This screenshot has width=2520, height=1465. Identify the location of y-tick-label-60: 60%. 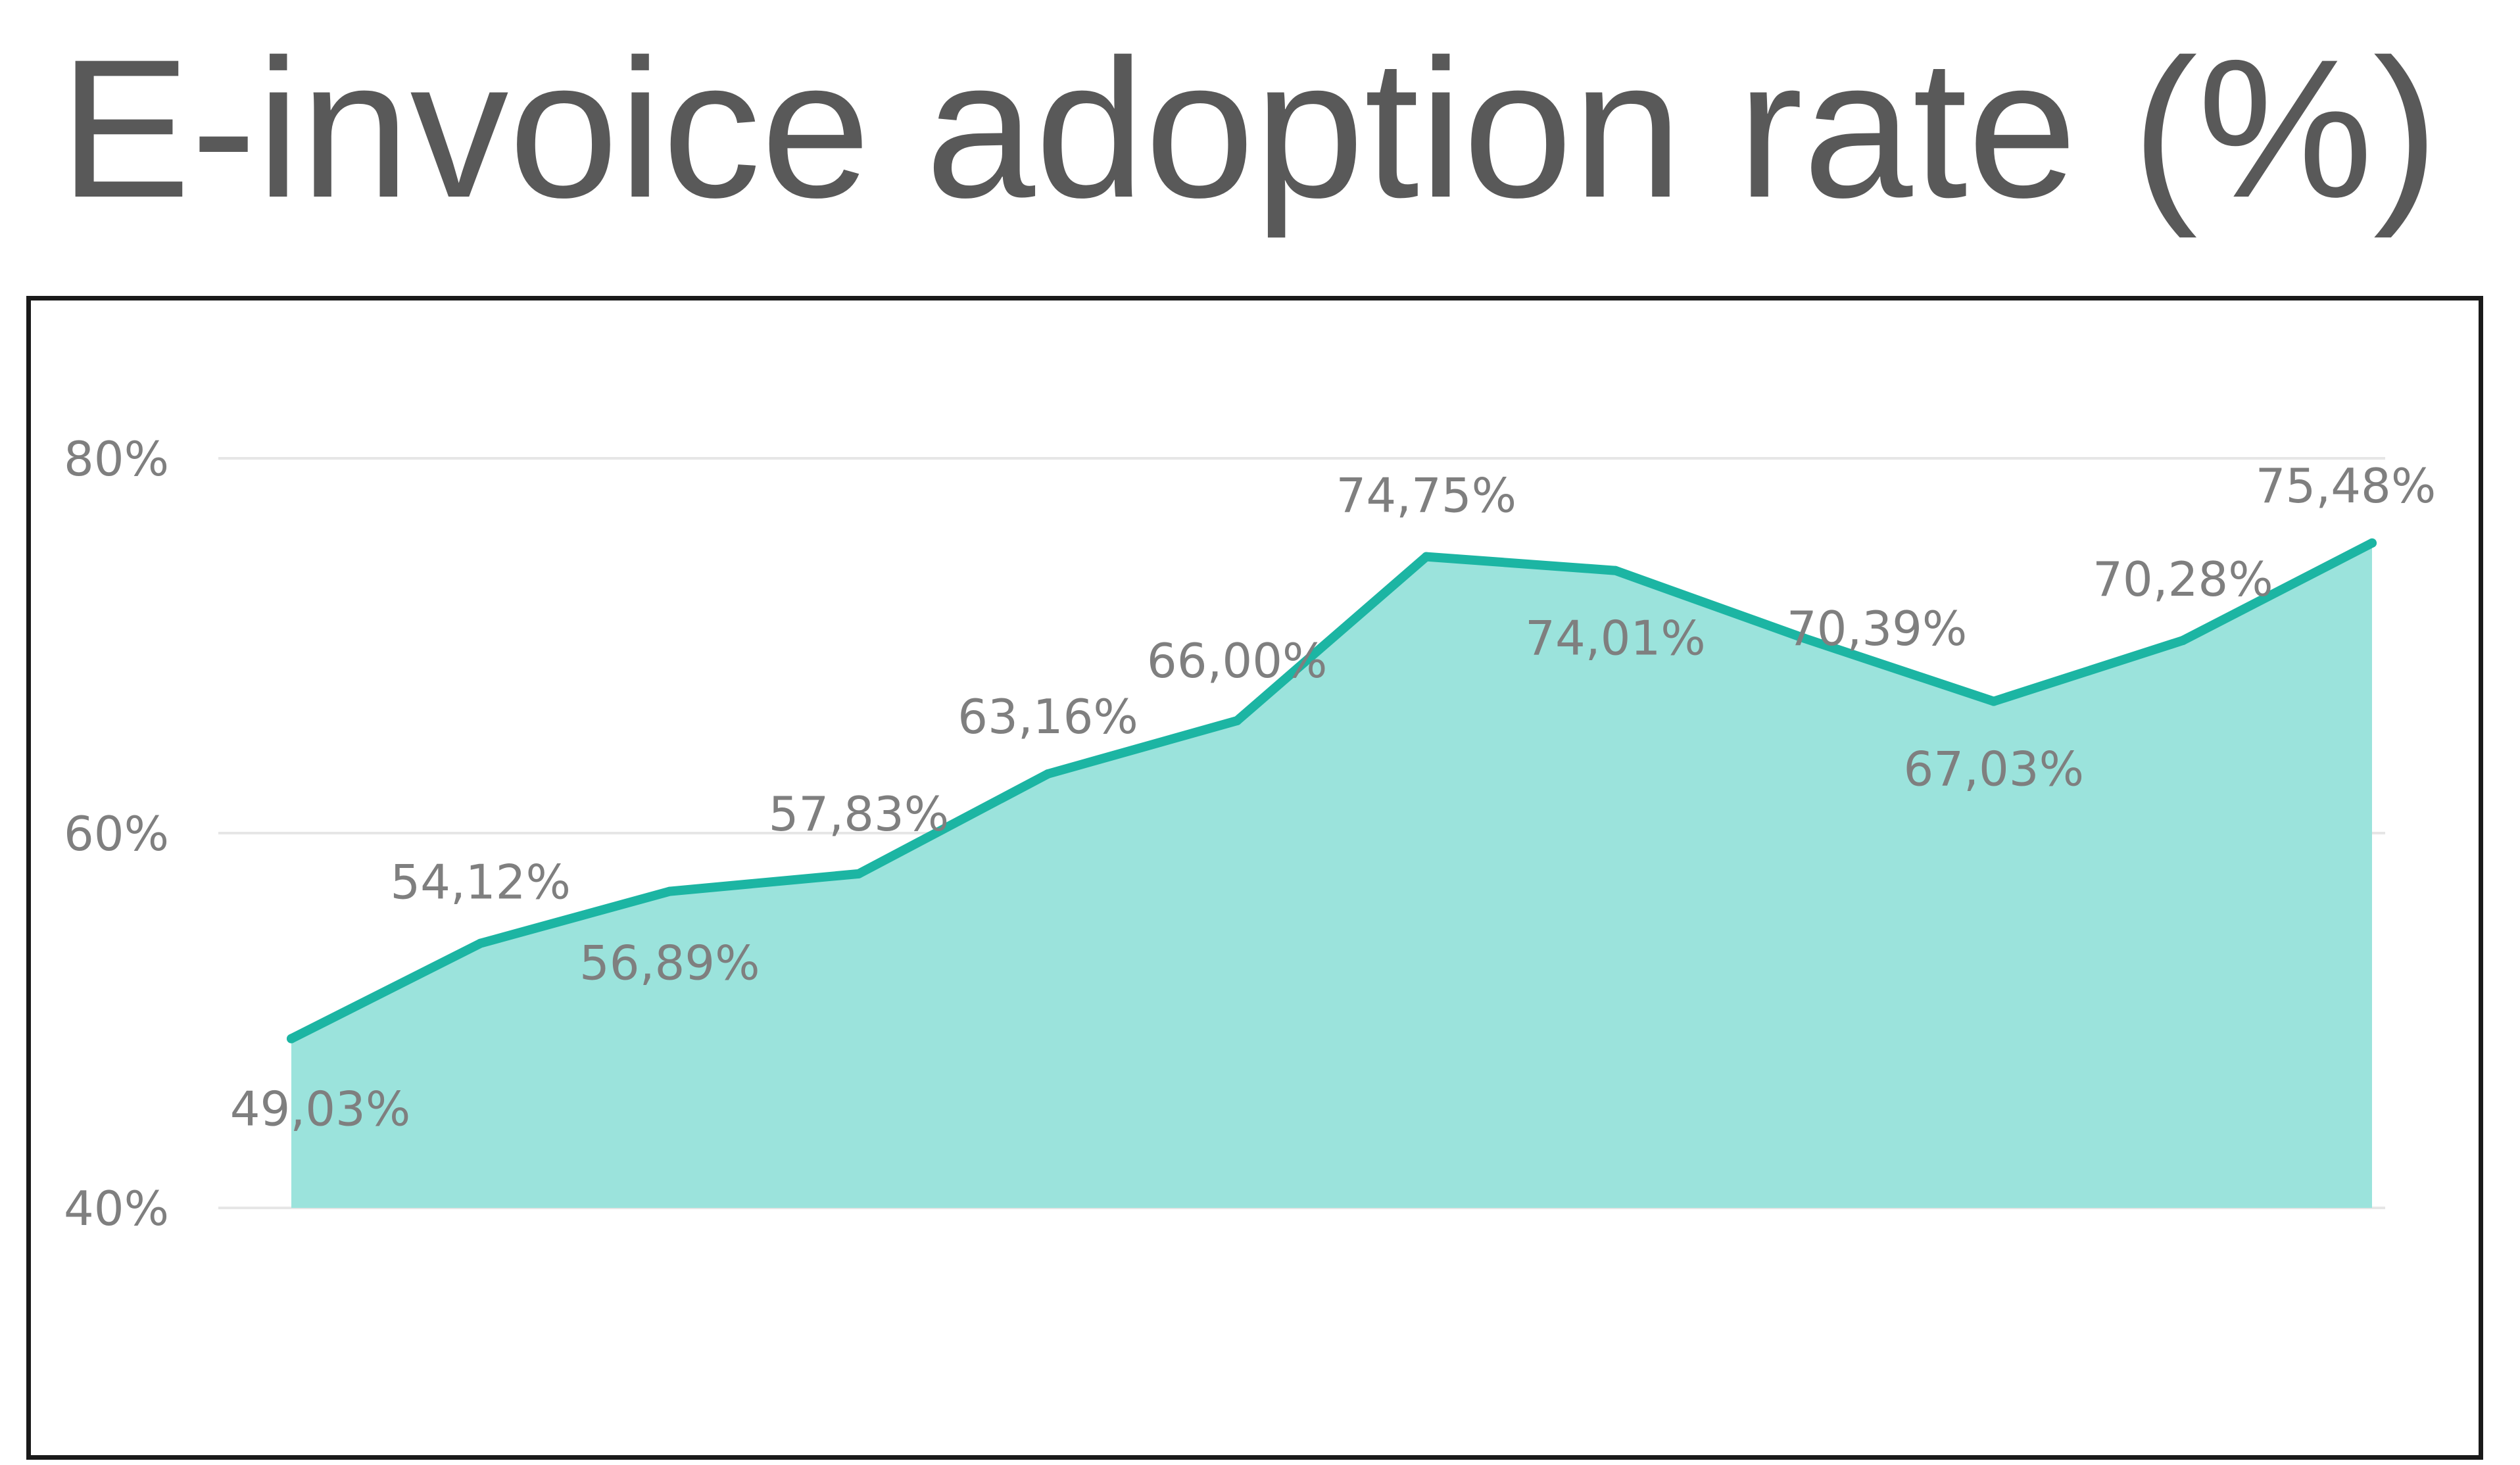
(116, 834).